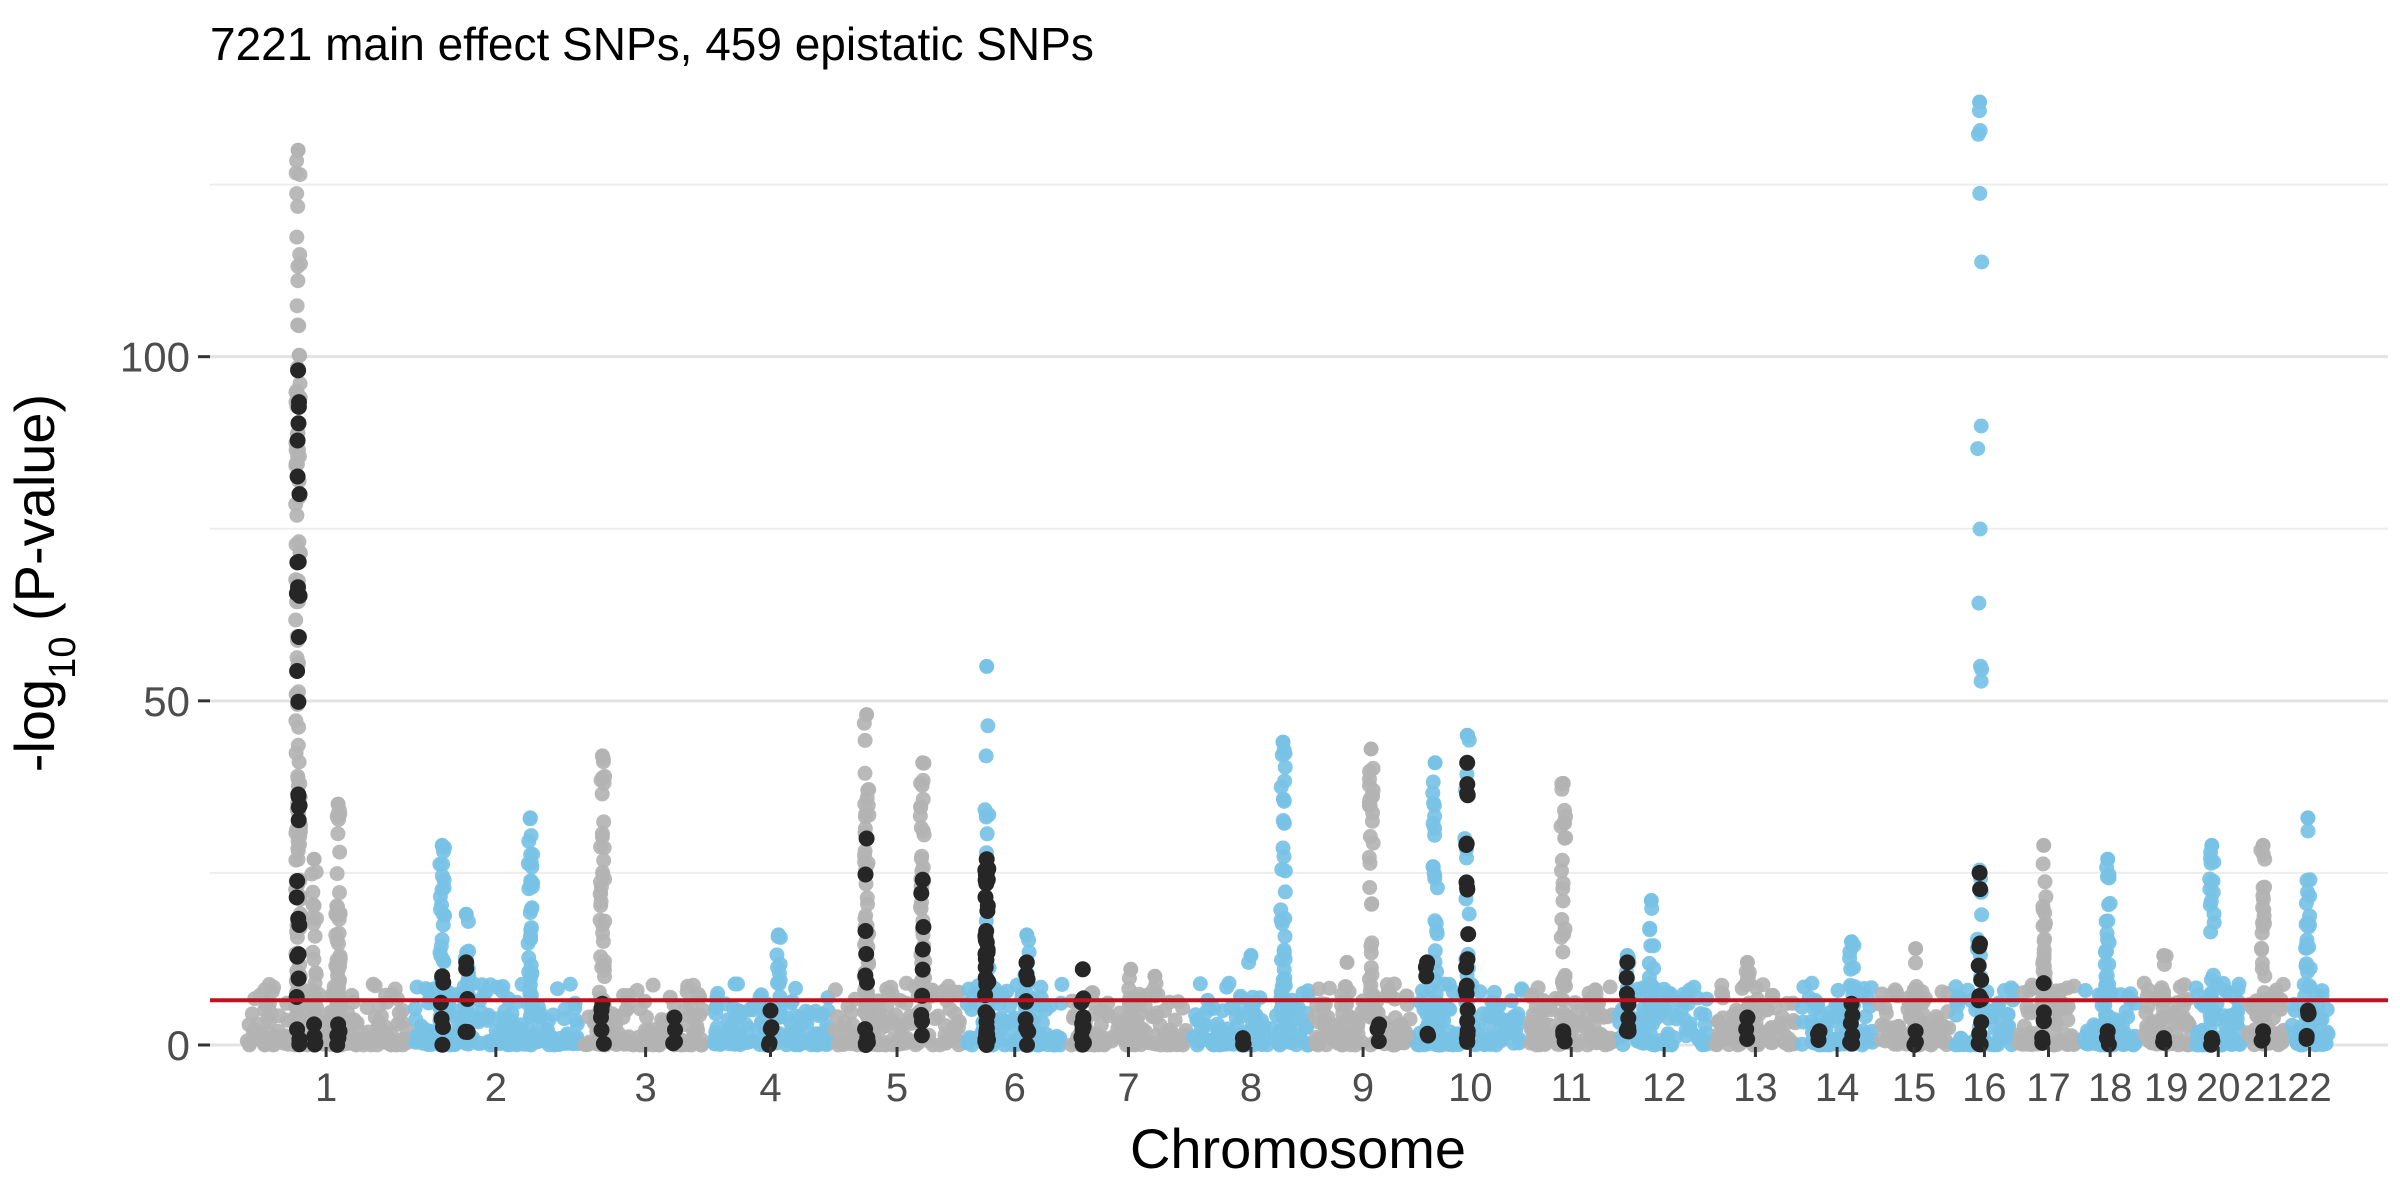 This screenshot has width=2400, height=1200. I want to click on chromosome-8-points, so click(1251, 893).